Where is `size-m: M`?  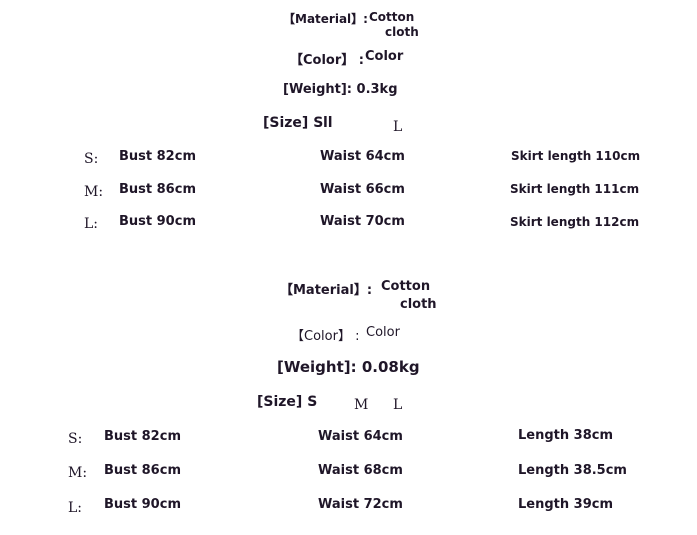
size-m: M is located at coordinates (361, 405).